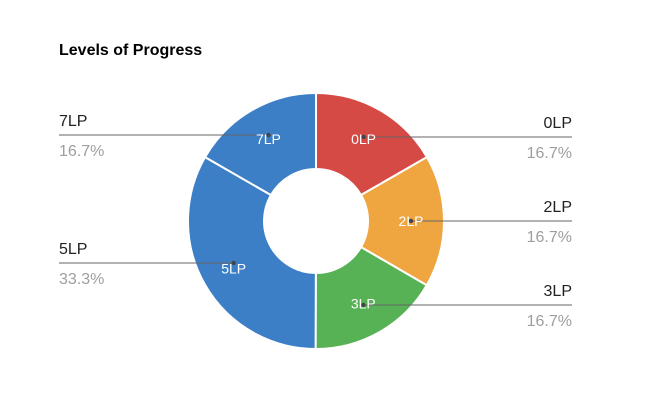 The image size is (650, 400). Describe the element at coordinates (558, 123) in the screenshot. I see `legend-name-0lp: 0LP` at that location.